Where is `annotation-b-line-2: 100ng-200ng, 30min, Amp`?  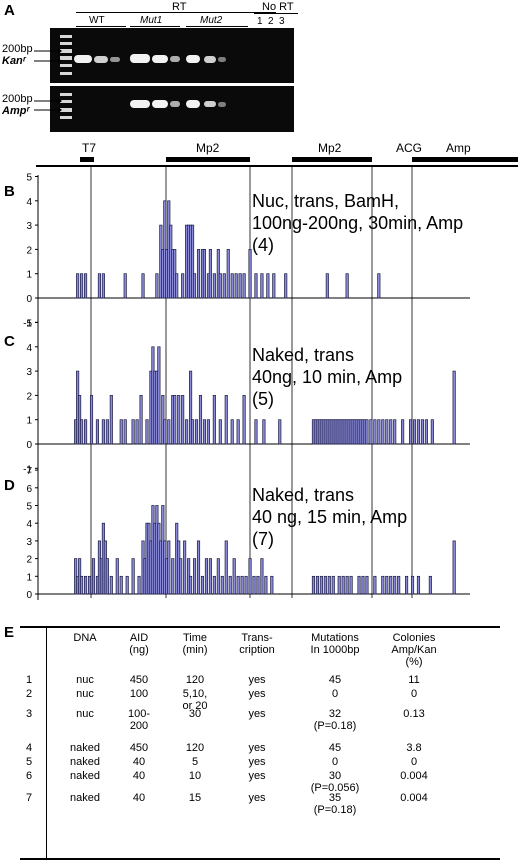 annotation-b-line-2: 100ng-200ng, 30min, Amp is located at coordinates (358, 223).